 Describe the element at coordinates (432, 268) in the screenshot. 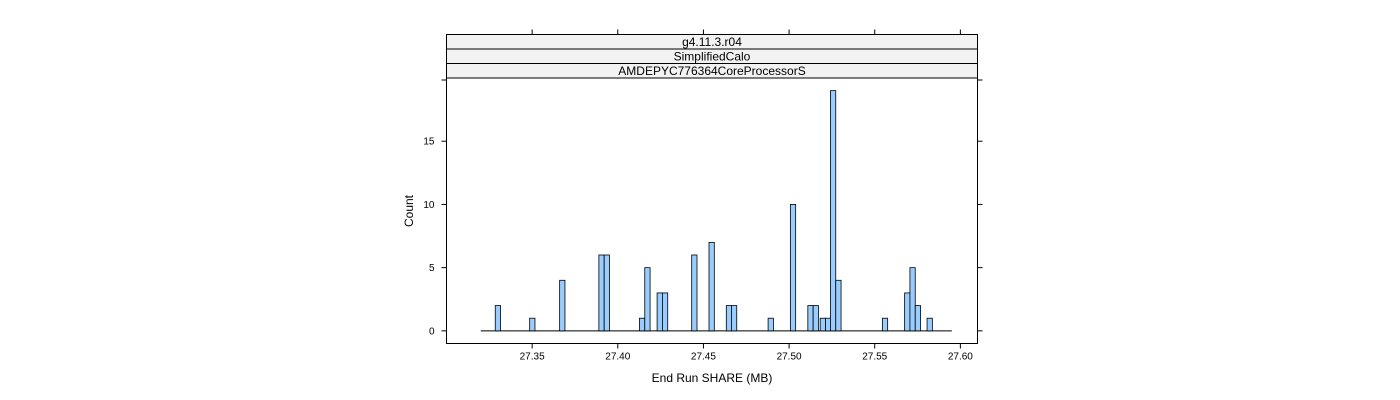

I see `y-tick-label: 5` at that location.